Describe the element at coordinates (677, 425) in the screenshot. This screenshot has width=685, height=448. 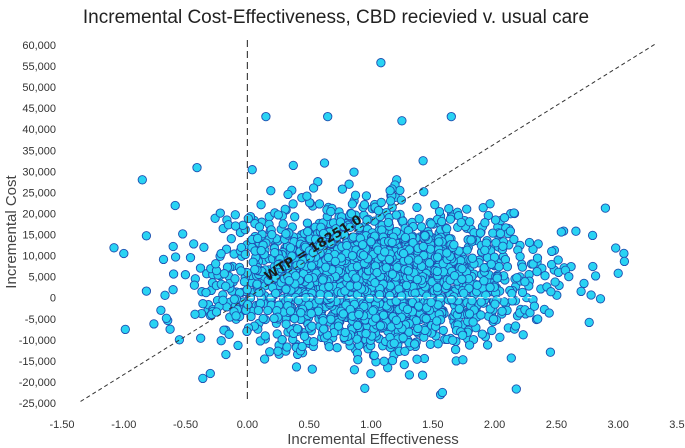
I see `x-tick-label: 3.50` at that location.